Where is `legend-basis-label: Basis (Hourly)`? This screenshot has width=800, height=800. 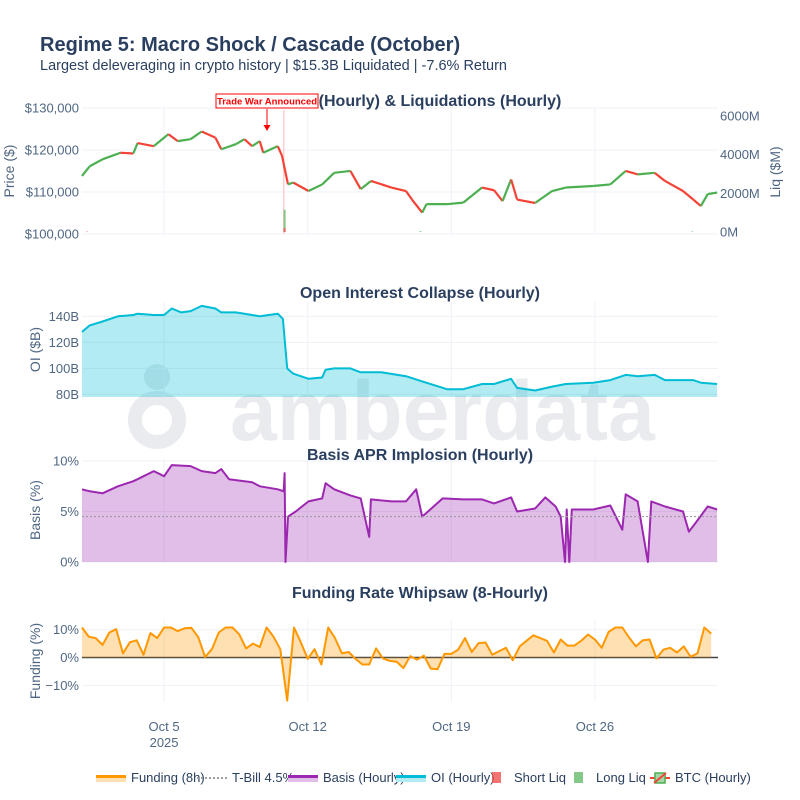 legend-basis-label: Basis (Hourly) is located at coordinates (364, 777).